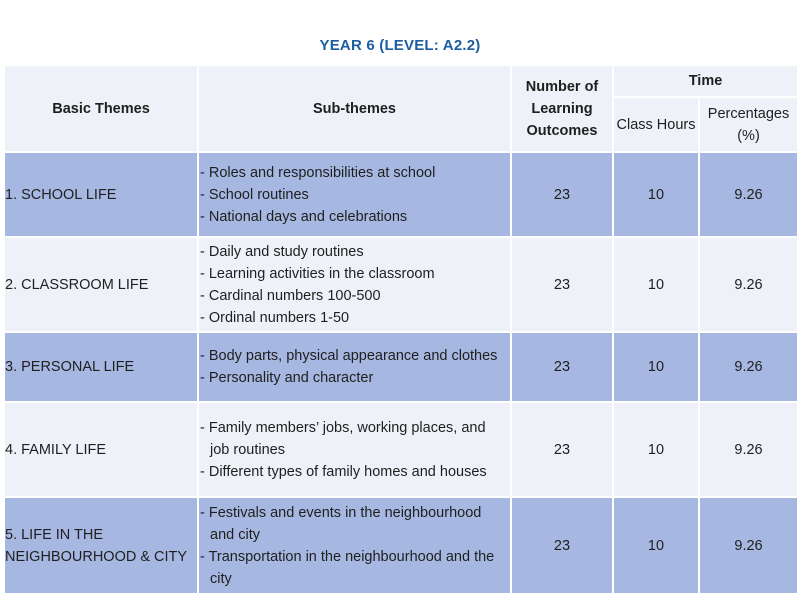  Describe the element at coordinates (282, 251) in the screenshot. I see `subtheme-item: - Daily and study routines` at that location.